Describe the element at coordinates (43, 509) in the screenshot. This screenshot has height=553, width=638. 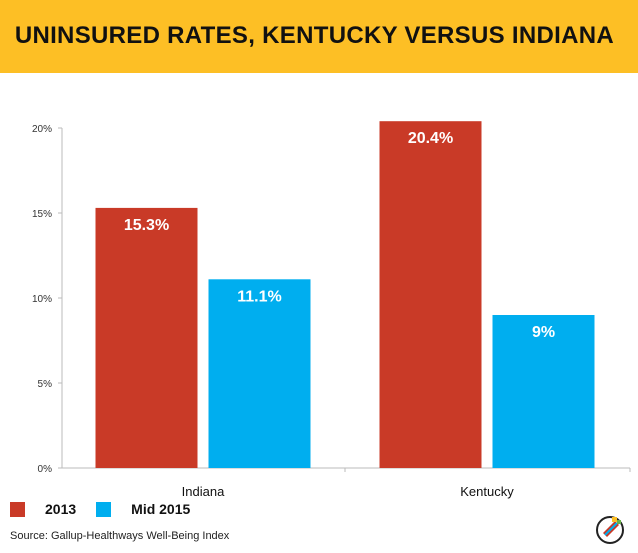
I see `legend-item-2013: 2013` at that location.